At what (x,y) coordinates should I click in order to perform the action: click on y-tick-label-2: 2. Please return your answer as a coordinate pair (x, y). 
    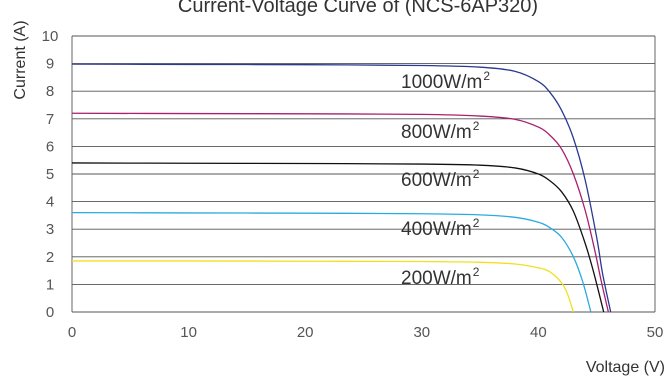
    Looking at the image, I should click on (50, 257).